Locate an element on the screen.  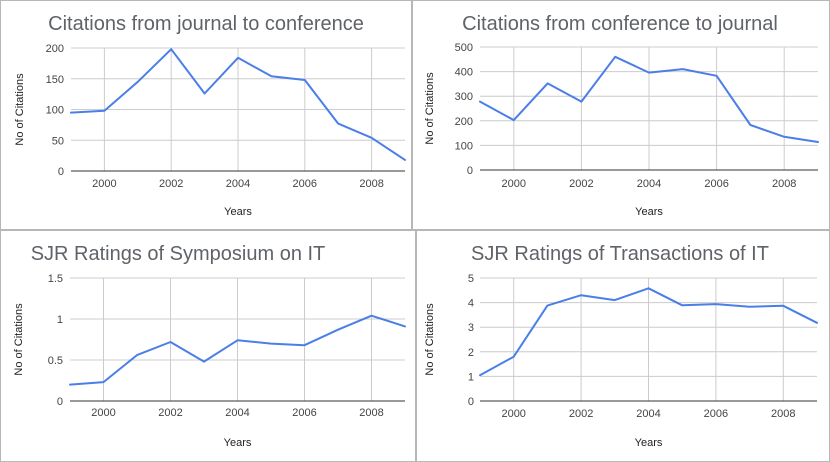
y-tick-label: 150 is located at coordinates (55, 80).